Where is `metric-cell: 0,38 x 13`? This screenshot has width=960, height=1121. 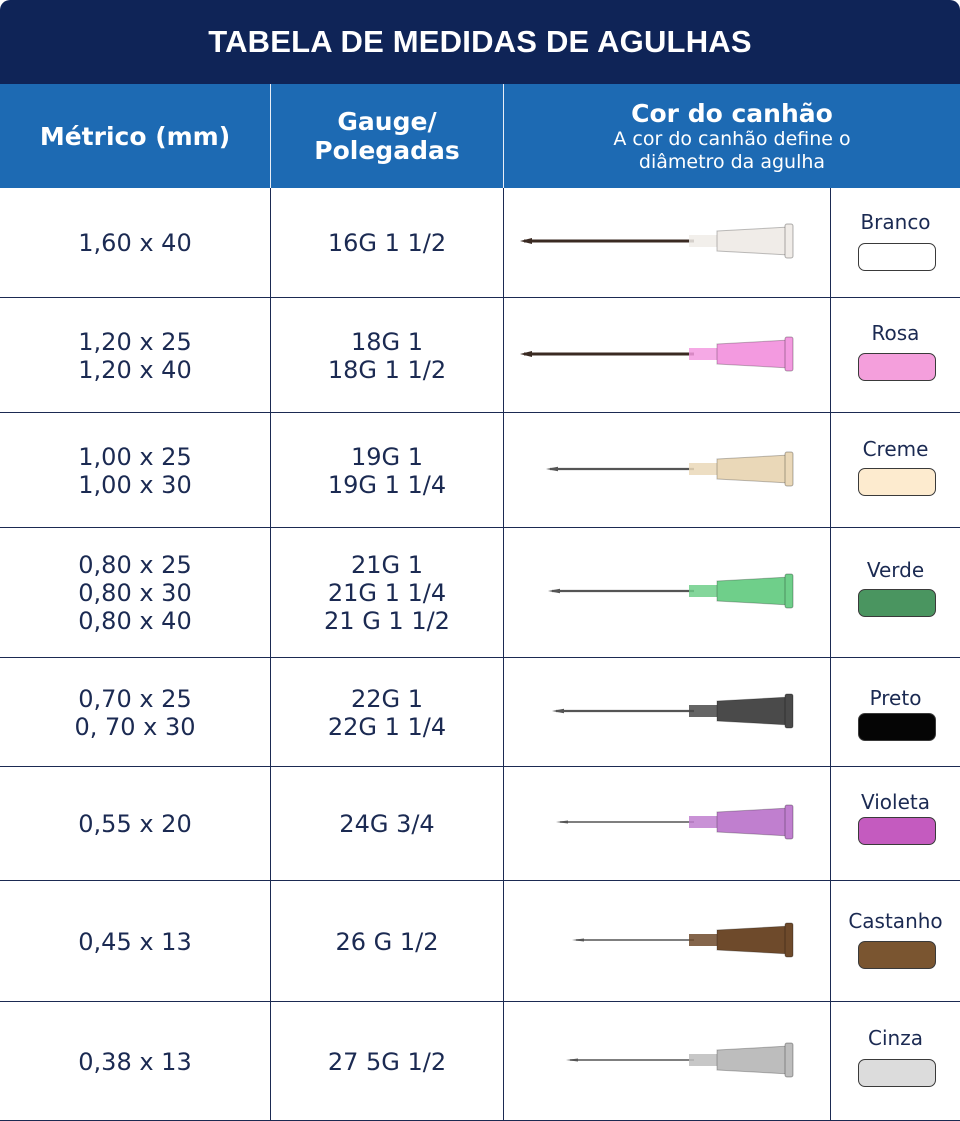
metric-cell: 0,38 x 13 is located at coordinates (135, 1061).